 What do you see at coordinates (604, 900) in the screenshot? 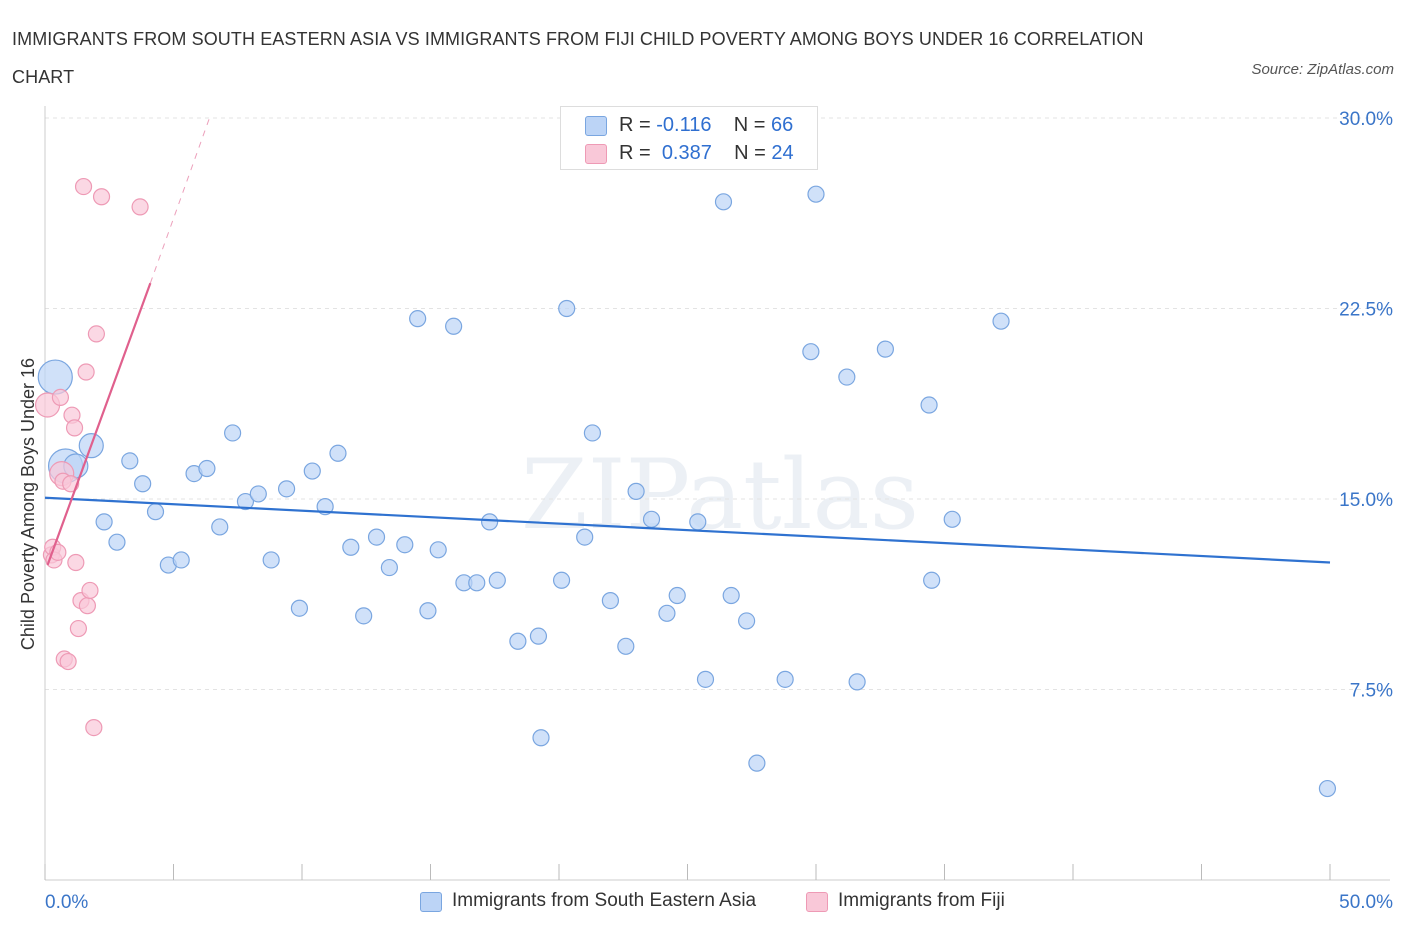
I see `legend-label-blue: Immigrants from South Eastern Asia` at bounding box center [604, 900].